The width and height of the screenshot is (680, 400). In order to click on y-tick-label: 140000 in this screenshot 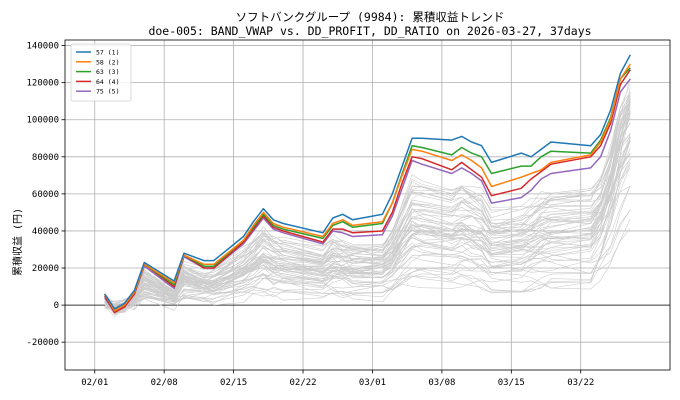, I will do `click(42, 47)`.